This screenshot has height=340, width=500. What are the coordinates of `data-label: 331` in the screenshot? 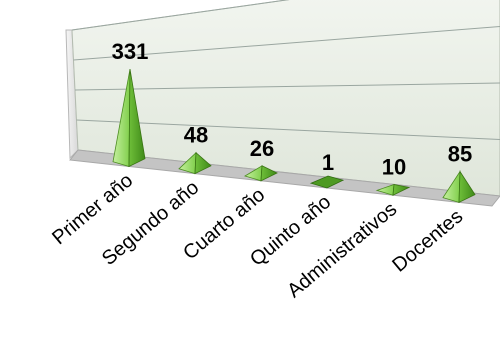 It's located at (130, 51).